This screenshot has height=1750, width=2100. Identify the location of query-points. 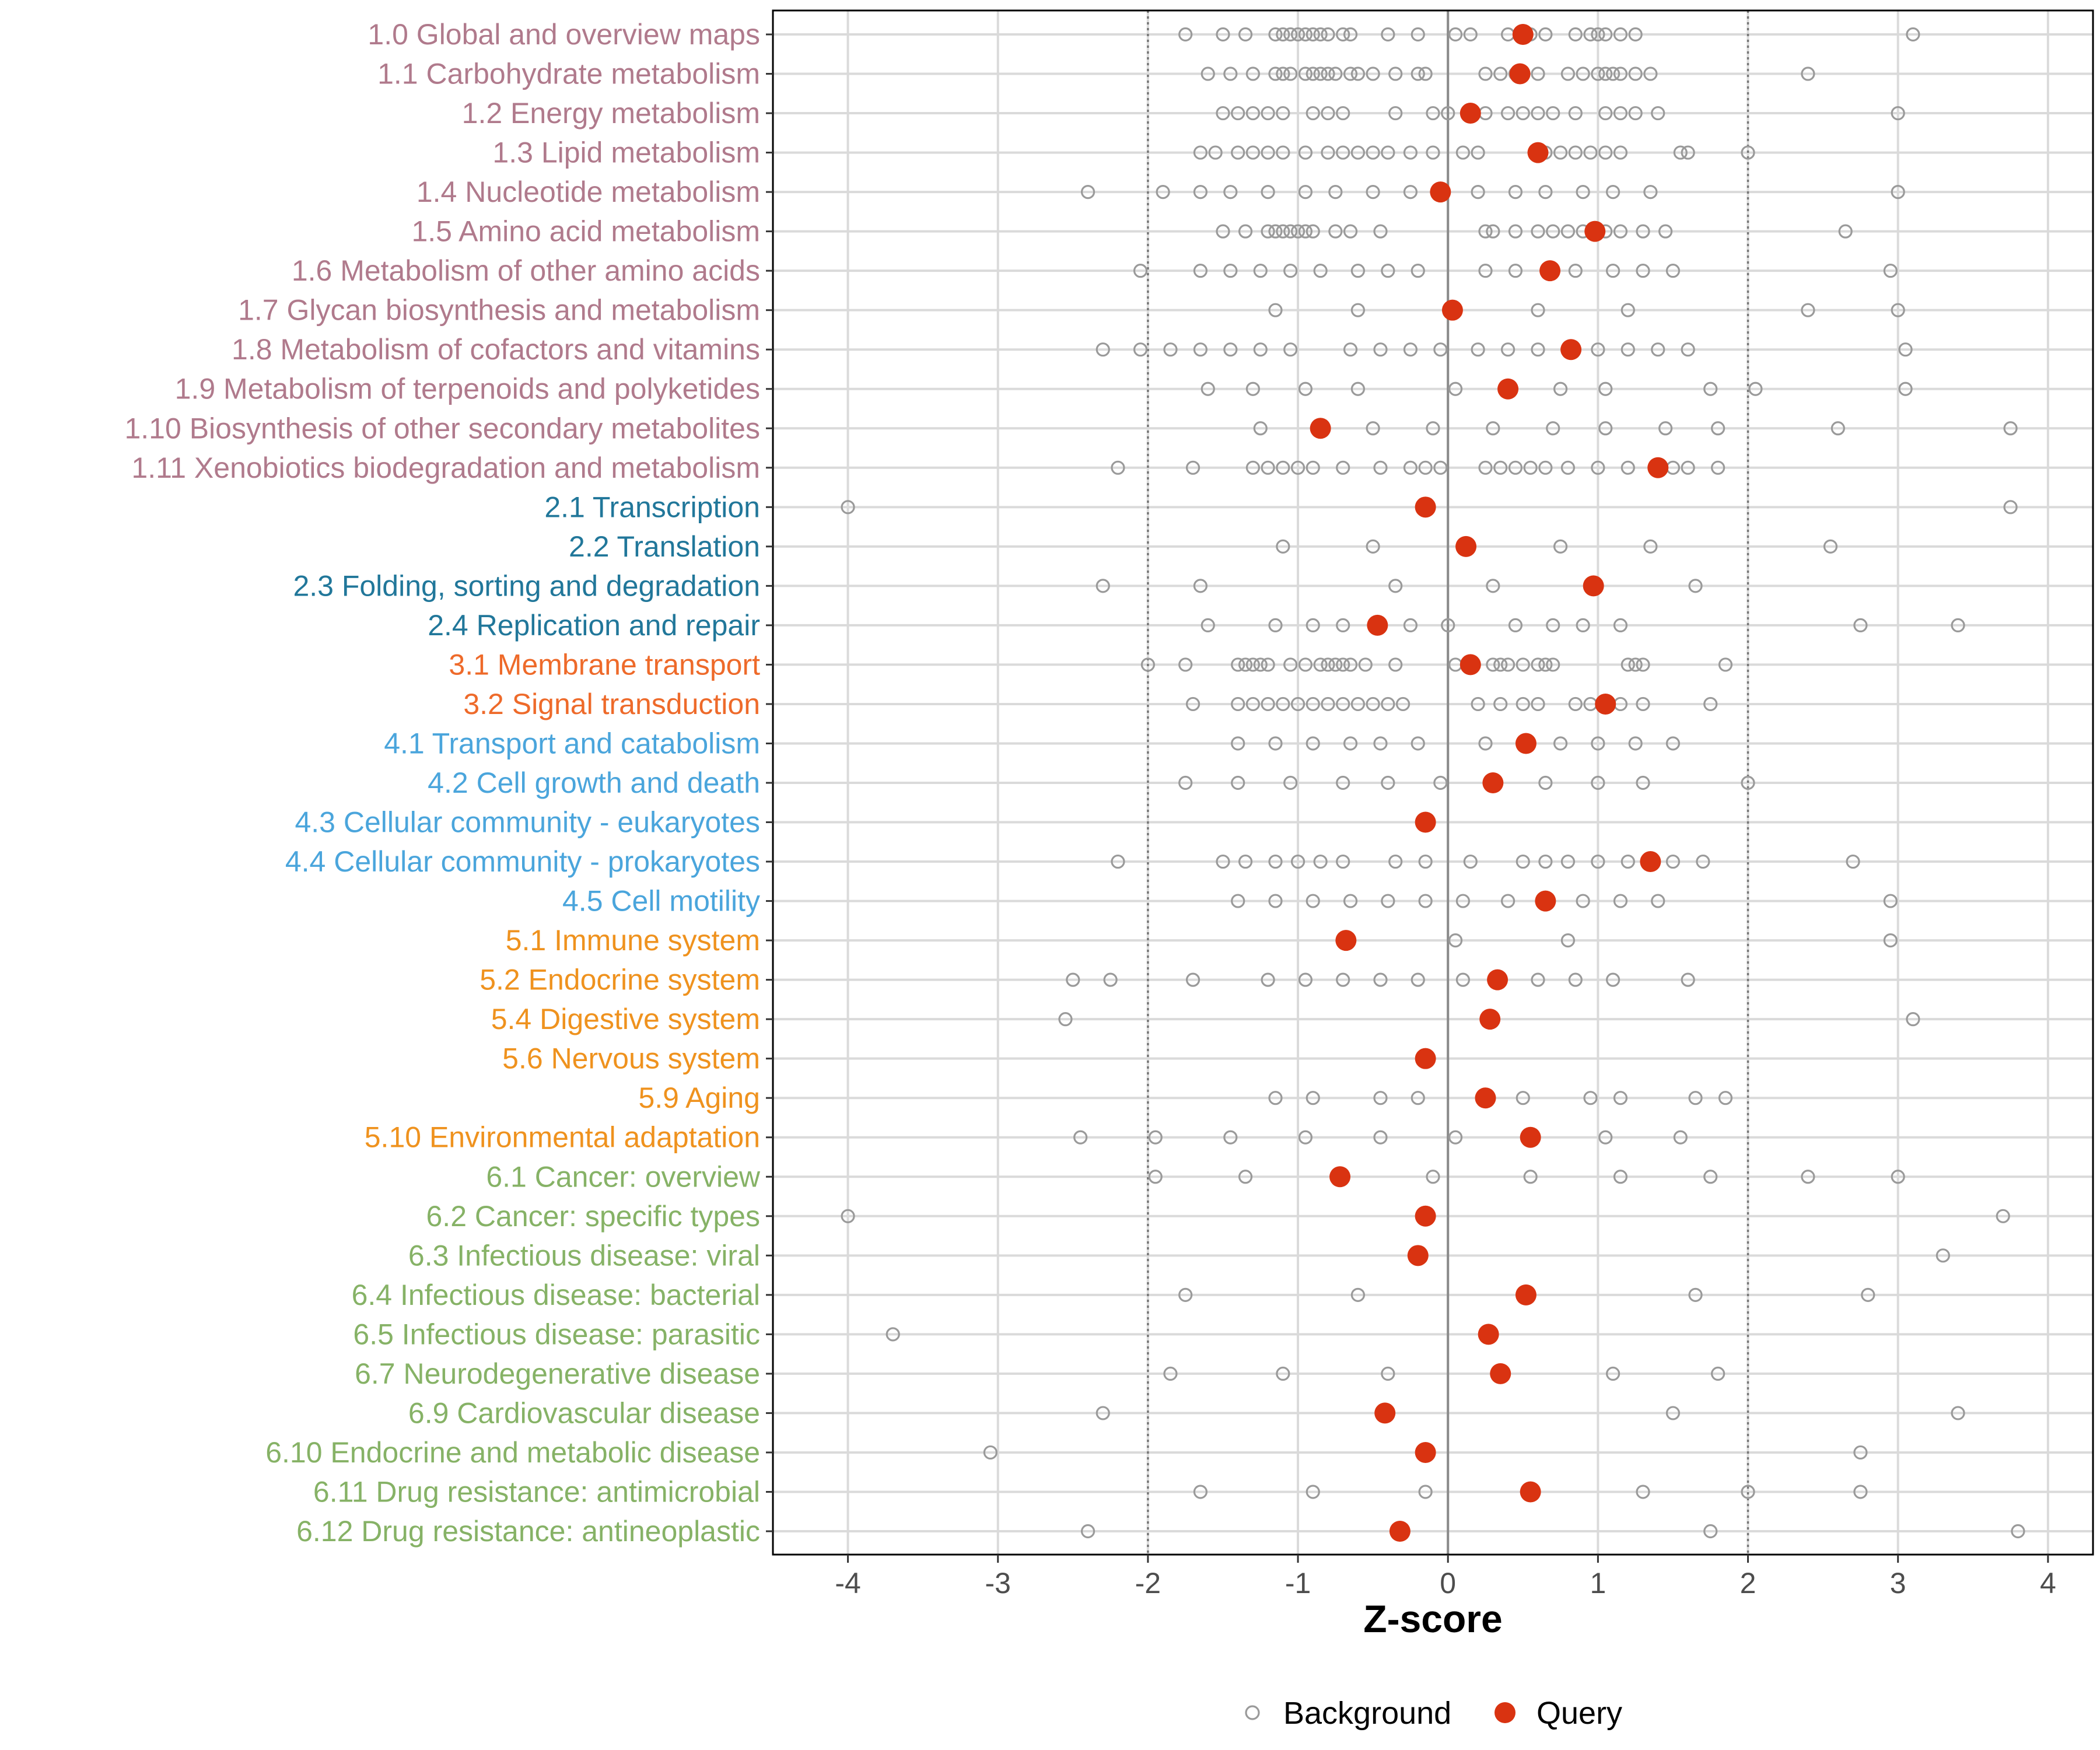
(1489, 783).